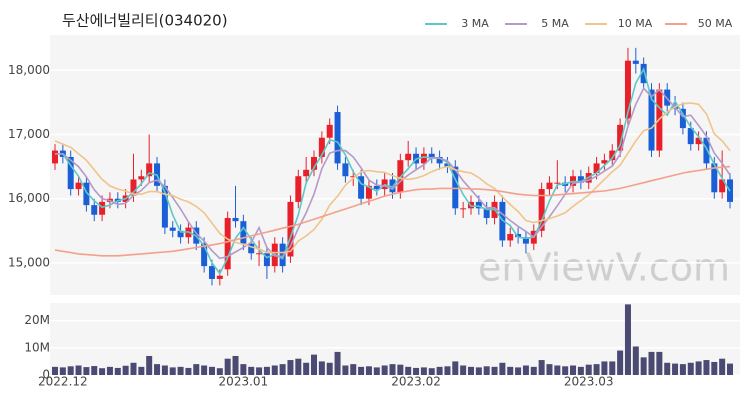  I want to click on watermark: enViewV.com, so click(604, 268).